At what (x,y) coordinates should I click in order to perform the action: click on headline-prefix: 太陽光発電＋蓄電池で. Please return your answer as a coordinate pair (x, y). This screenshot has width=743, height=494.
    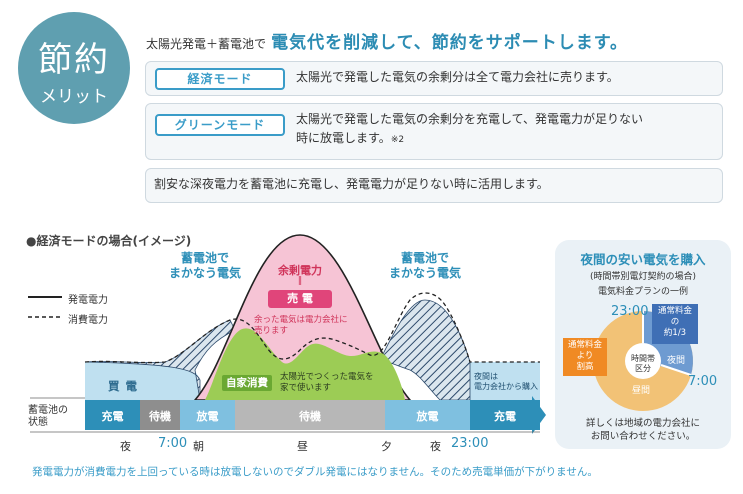
    Looking at the image, I should click on (206, 44).